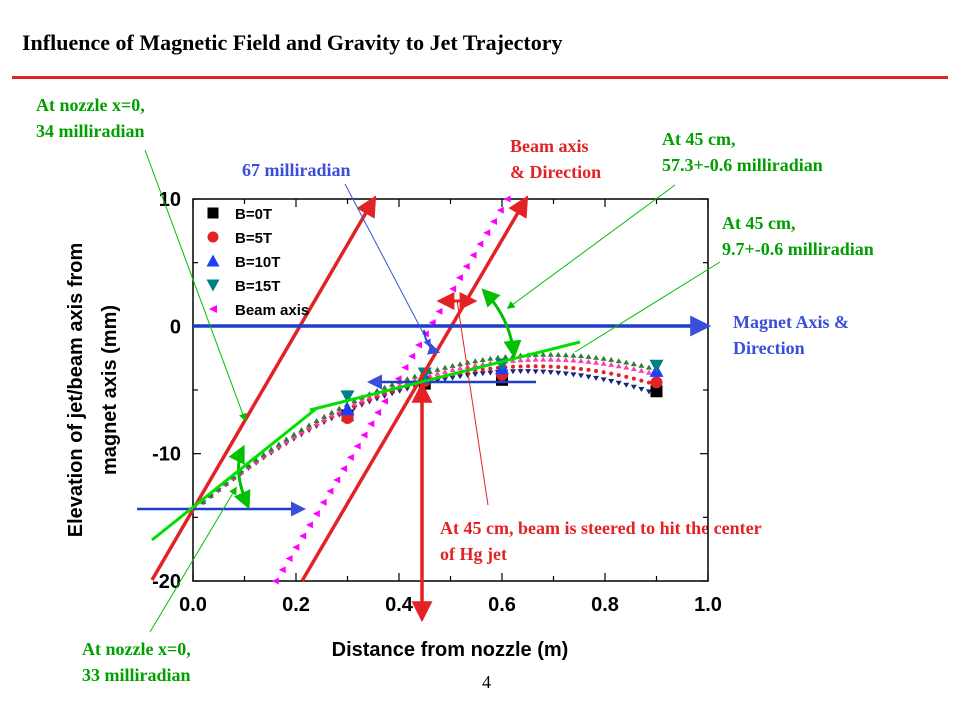 This screenshot has width=960, height=720. Describe the element at coordinates (473, 554) in the screenshot. I see `note-steer-line2: of Hg jet` at that location.